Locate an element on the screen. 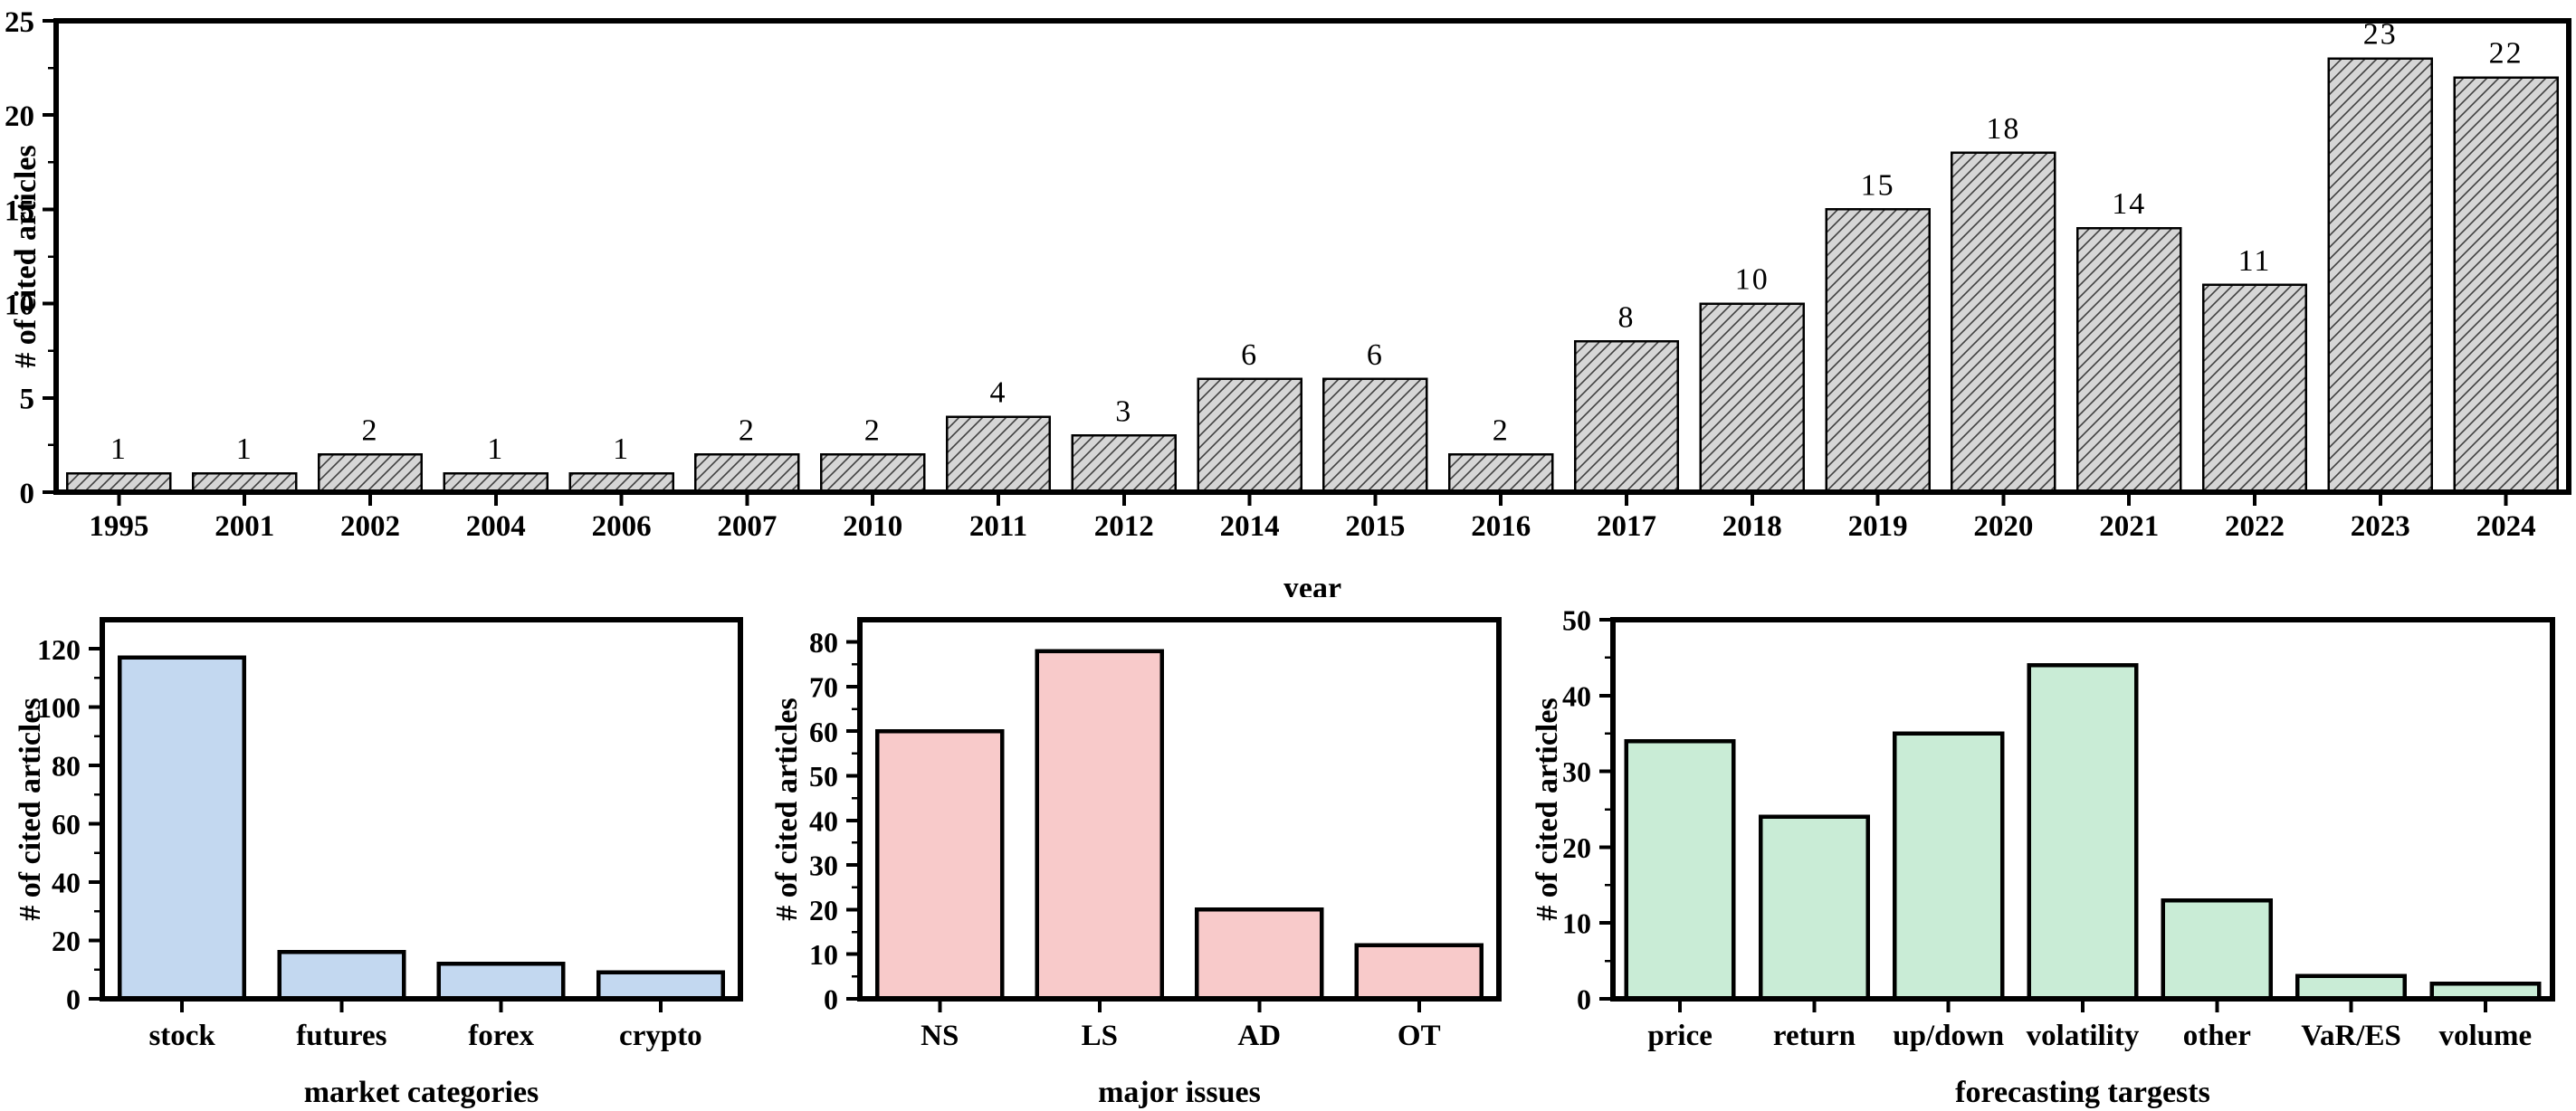  y-tick-label: 15 is located at coordinates (19, 211).